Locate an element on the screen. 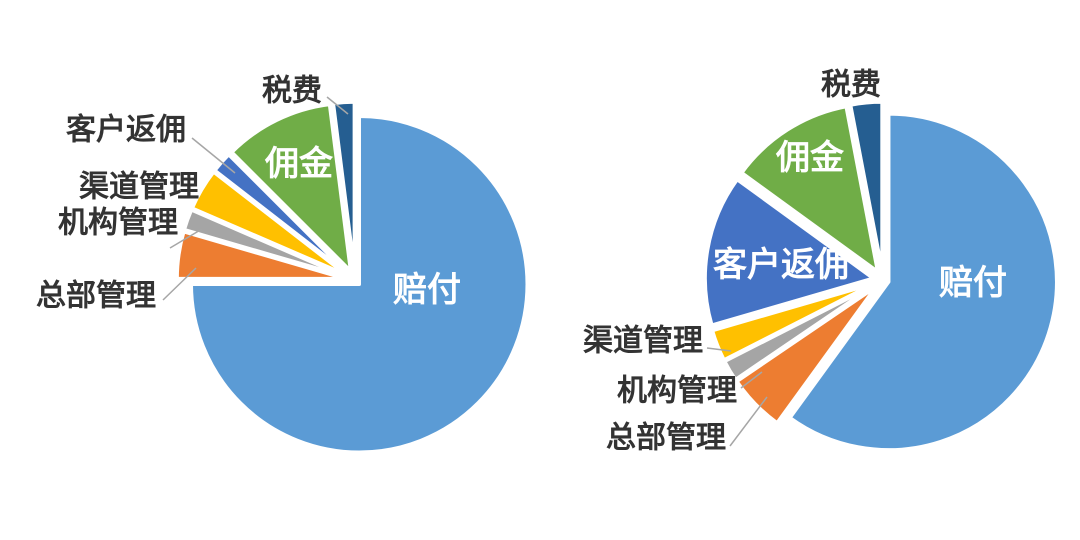  pie-left-label-4: 客户返佣 is located at coordinates (126, 130).